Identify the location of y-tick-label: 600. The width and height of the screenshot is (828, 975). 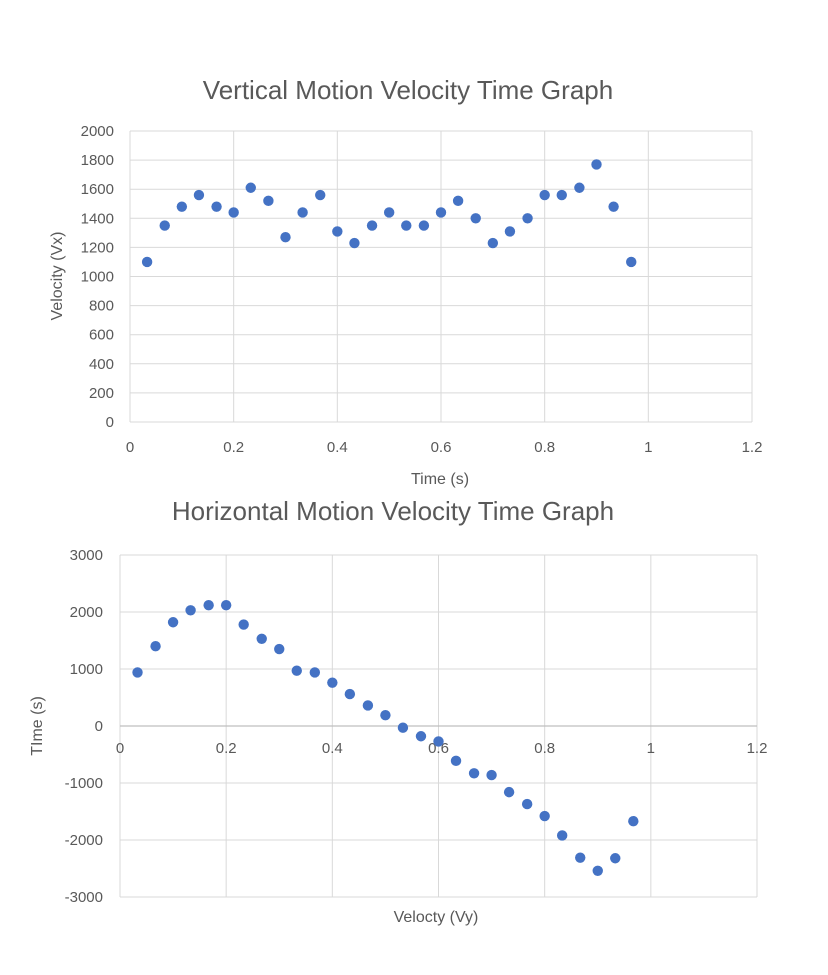
(101, 335).